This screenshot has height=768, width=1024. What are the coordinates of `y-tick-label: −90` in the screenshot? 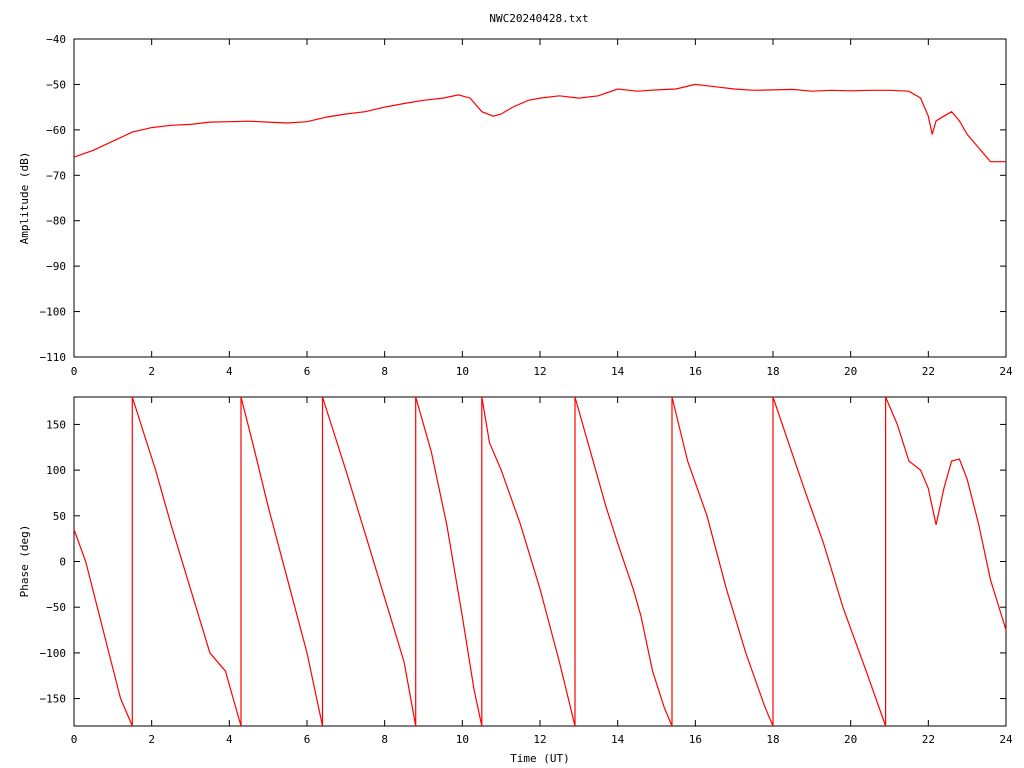 It's located at (56, 266).